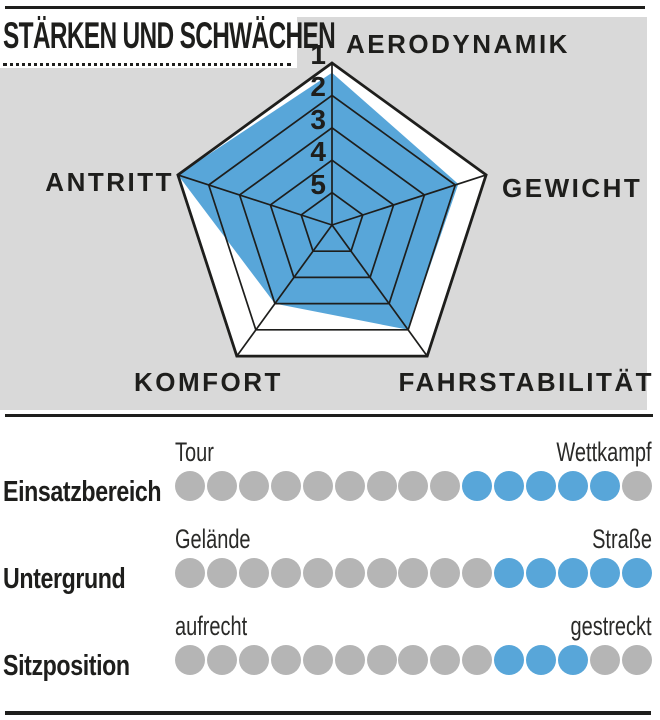 Image resolution: width=660 pixels, height=720 pixels. I want to click on axis-label-1: GEWICHT, so click(572, 188).